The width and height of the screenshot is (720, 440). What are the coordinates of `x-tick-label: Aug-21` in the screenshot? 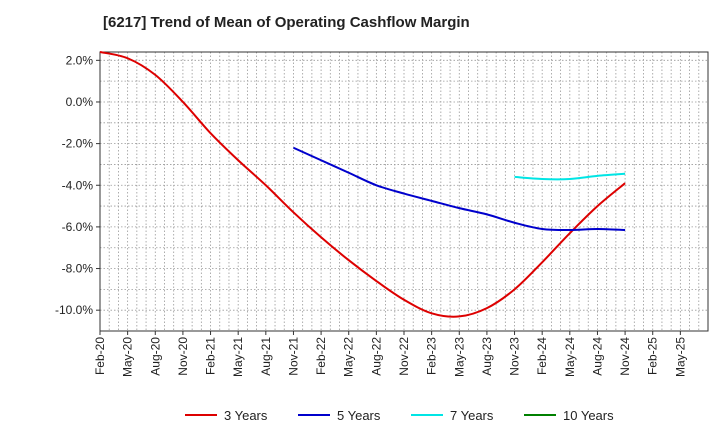 It's located at (266, 356).